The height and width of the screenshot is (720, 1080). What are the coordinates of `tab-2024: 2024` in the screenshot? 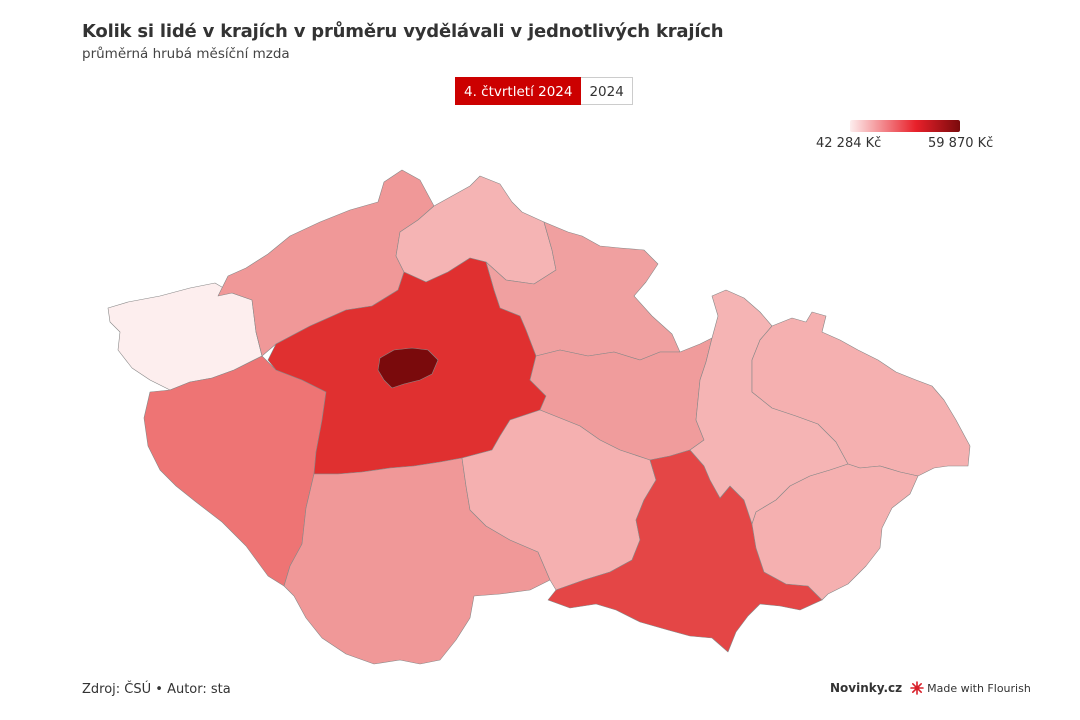 It's located at (607, 91).